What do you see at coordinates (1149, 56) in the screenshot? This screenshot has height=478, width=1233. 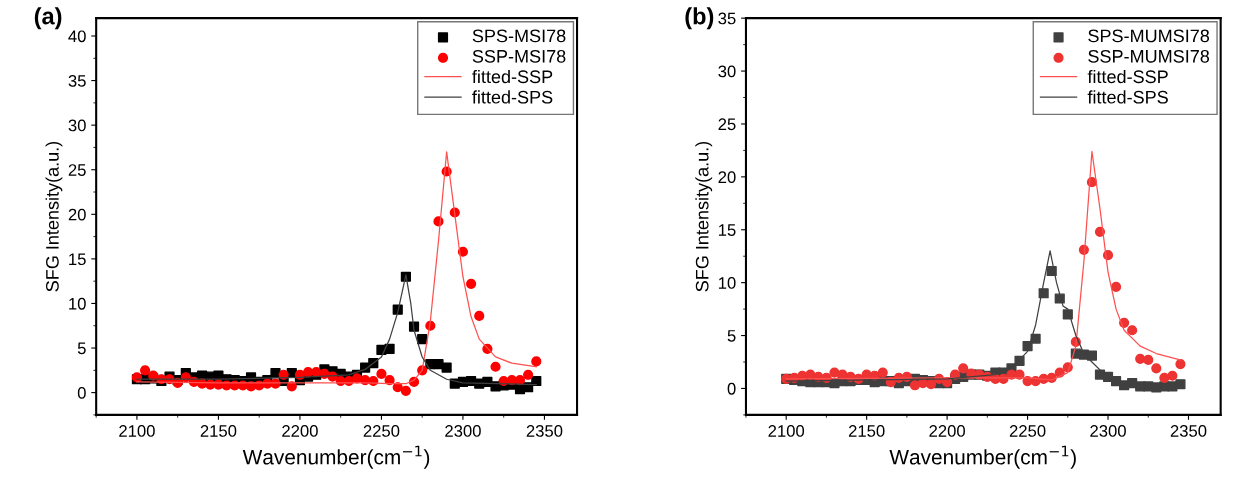 I see `legend-label: SSP-MUMSI78` at bounding box center [1149, 56].